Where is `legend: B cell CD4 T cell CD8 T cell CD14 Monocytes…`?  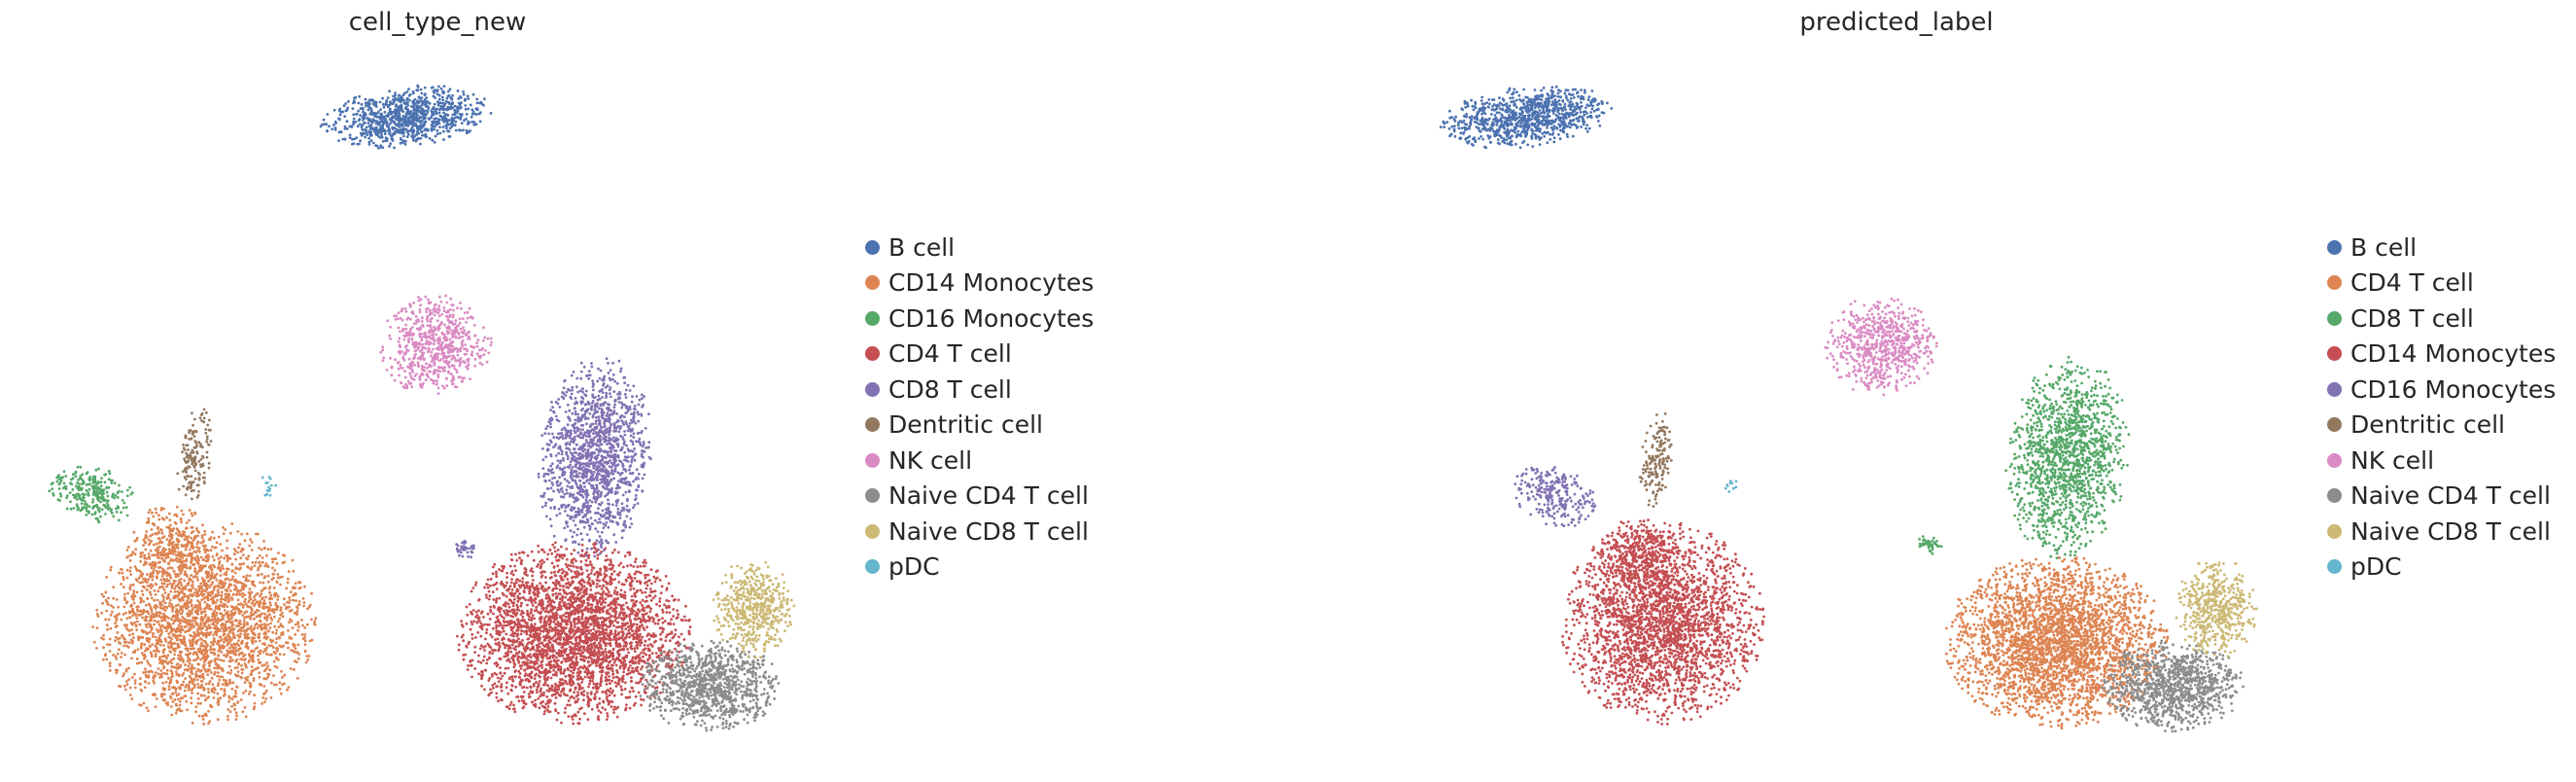 legend: B cell CD4 T cell CD8 T cell CD14 Monocytes… is located at coordinates (2441, 407).